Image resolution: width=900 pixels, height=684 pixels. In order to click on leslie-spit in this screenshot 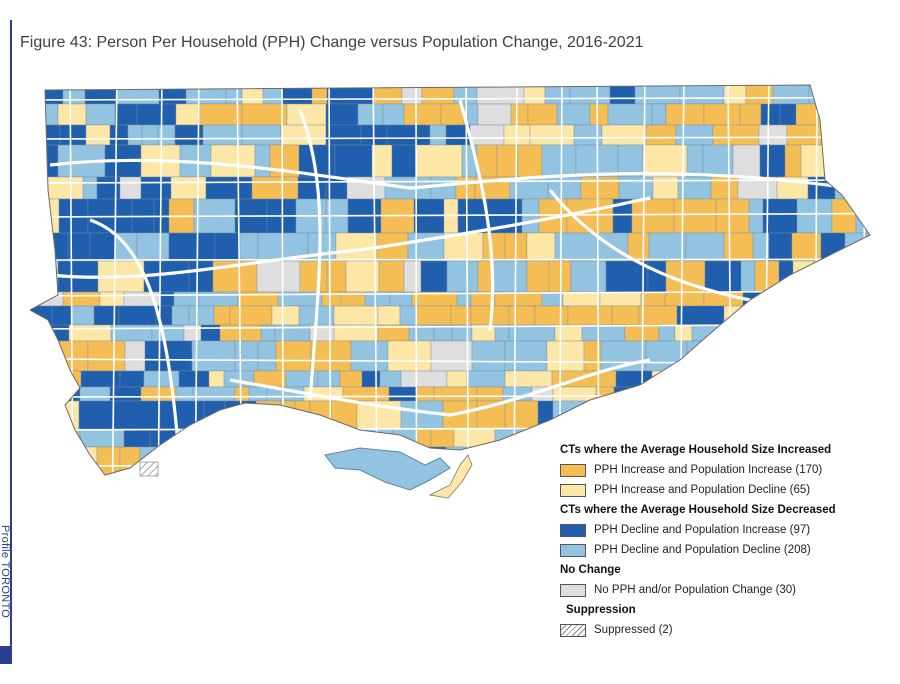, I will do `click(450, 476)`.